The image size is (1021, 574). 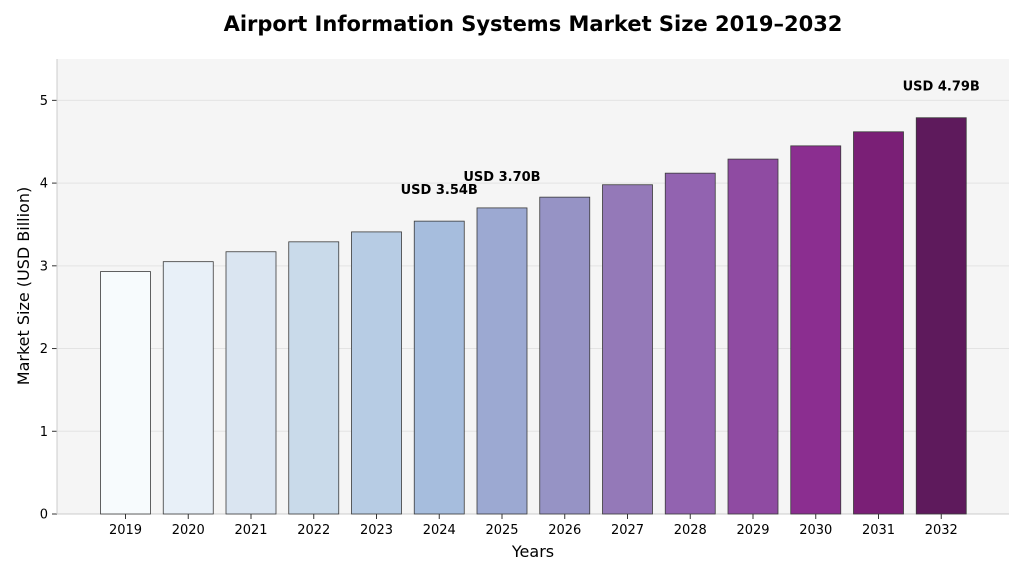 What do you see at coordinates (690, 530) in the screenshot?
I see `x-tick-label: 2028` at bounding box center [690, 530].